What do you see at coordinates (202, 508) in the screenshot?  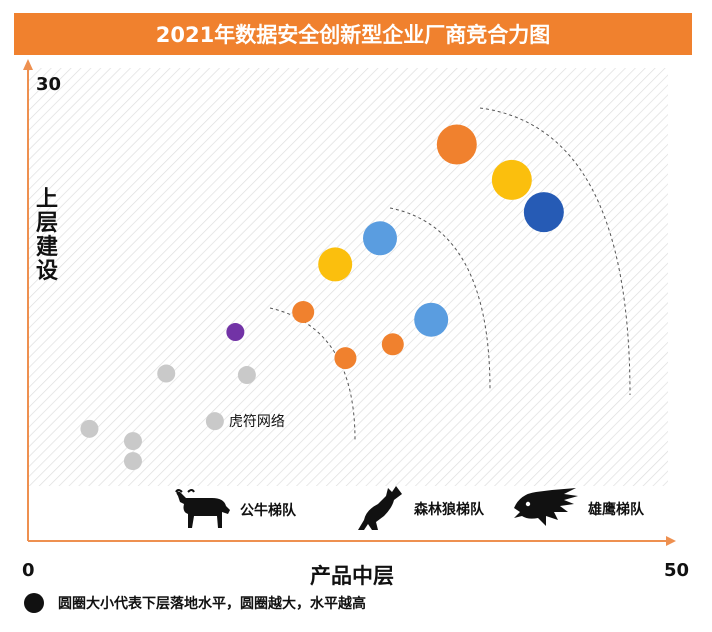 I see `bull-icon` at bounding box center [202, 508].